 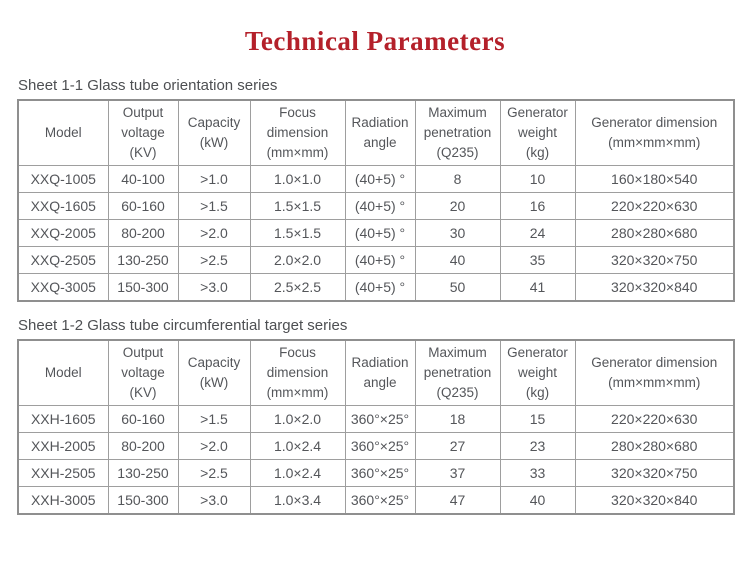 I want to click on table-cell: XXH-3005, so click(x=63, y=500).